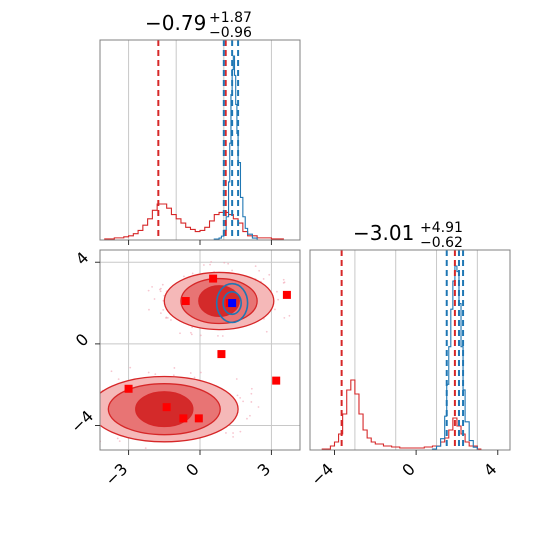 The image size is (550, 550). I want to click on contour-level-red, so click(219, 301).